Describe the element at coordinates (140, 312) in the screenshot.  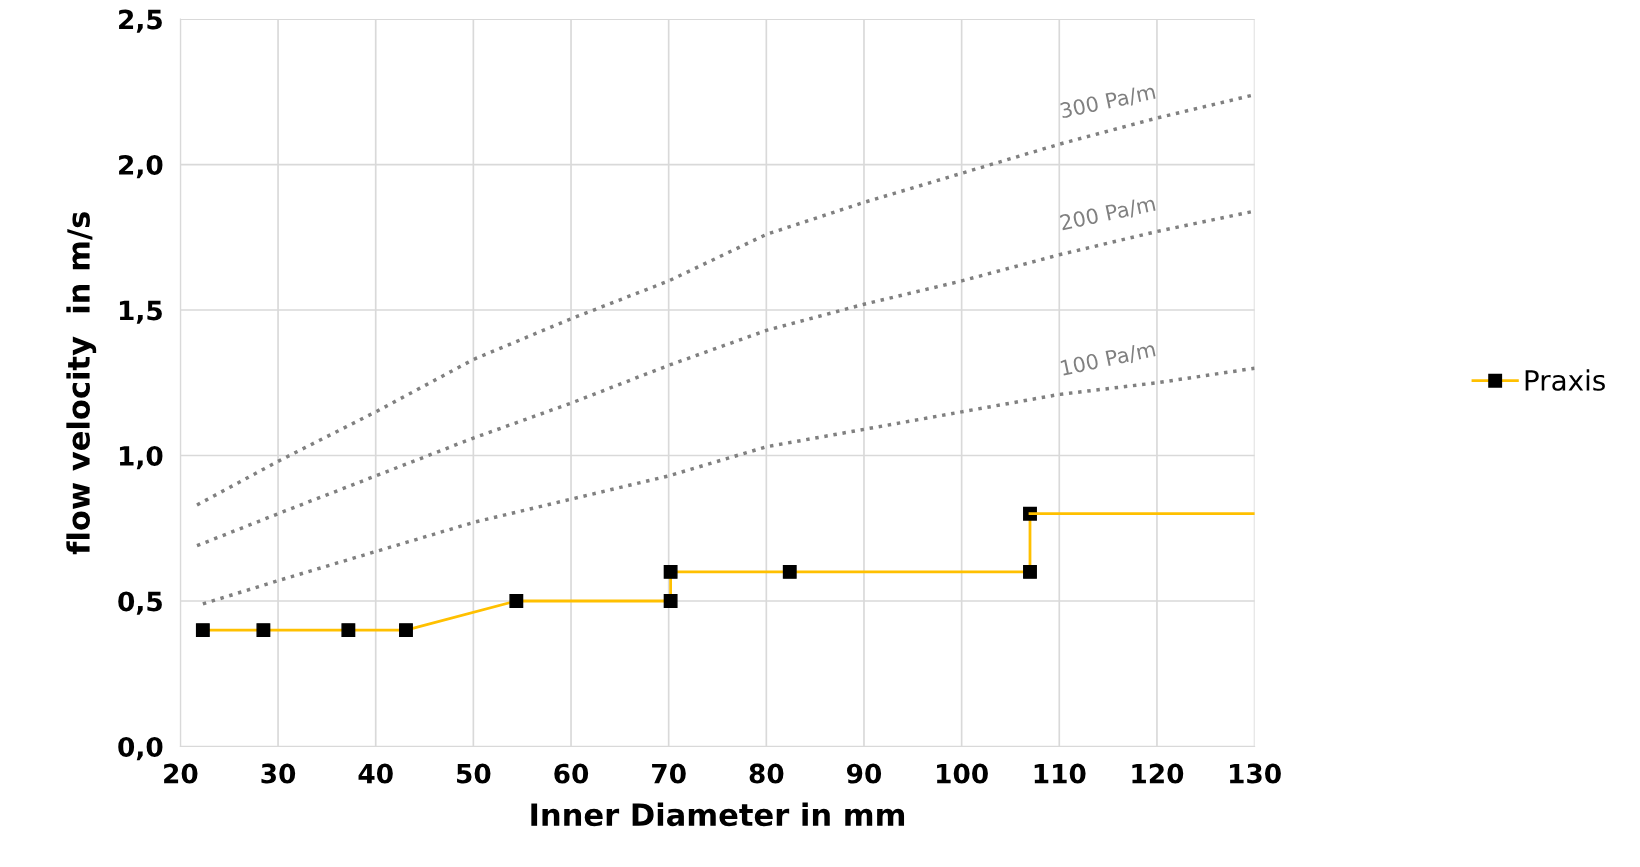
I see `y-tick-label: 1,5` at that location.